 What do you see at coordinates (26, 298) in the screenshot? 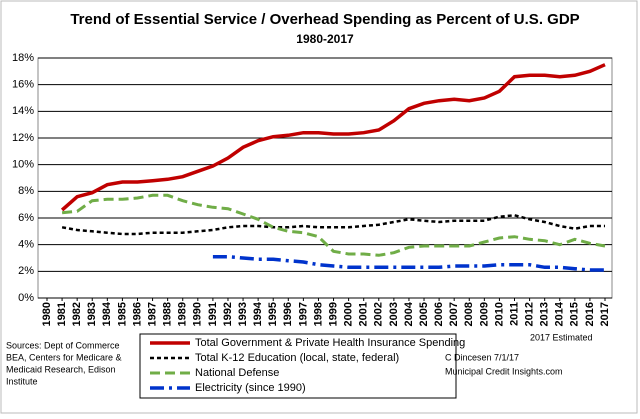
I see `y-tick-label: 0%` at bounding box center [26, 298].